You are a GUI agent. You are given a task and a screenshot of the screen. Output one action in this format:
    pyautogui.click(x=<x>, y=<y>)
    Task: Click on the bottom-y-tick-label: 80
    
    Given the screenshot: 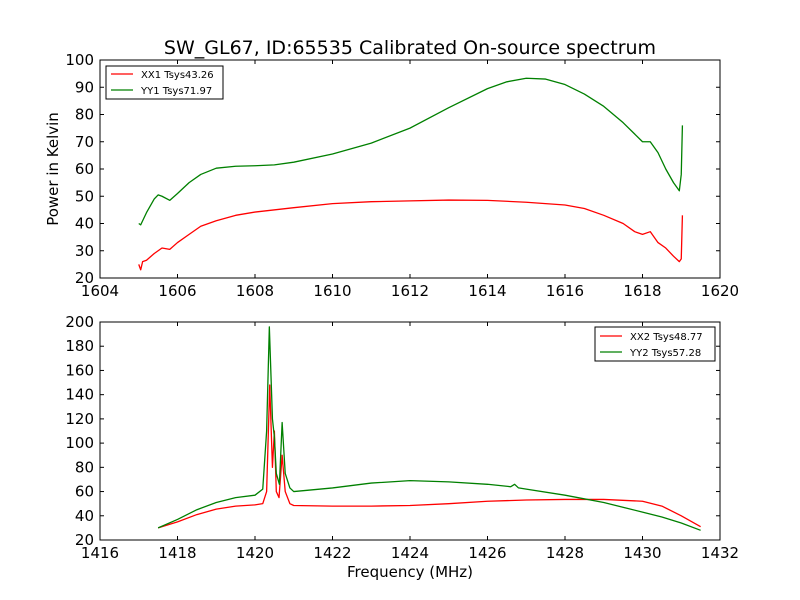 What is the action you would take?
    pyautogui.click(x=84, y=467)
    